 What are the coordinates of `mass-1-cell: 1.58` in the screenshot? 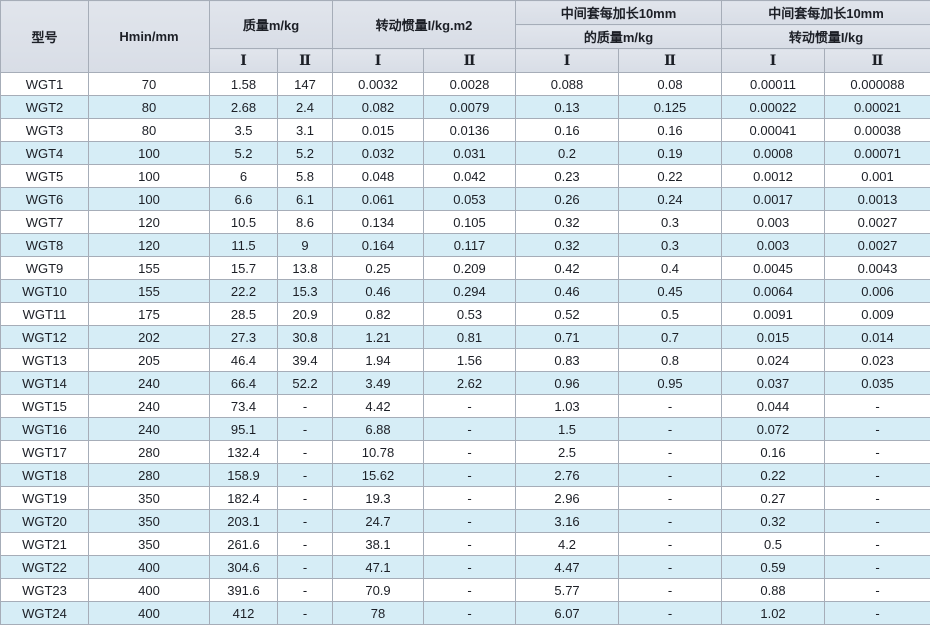 It's located at (243, 84).